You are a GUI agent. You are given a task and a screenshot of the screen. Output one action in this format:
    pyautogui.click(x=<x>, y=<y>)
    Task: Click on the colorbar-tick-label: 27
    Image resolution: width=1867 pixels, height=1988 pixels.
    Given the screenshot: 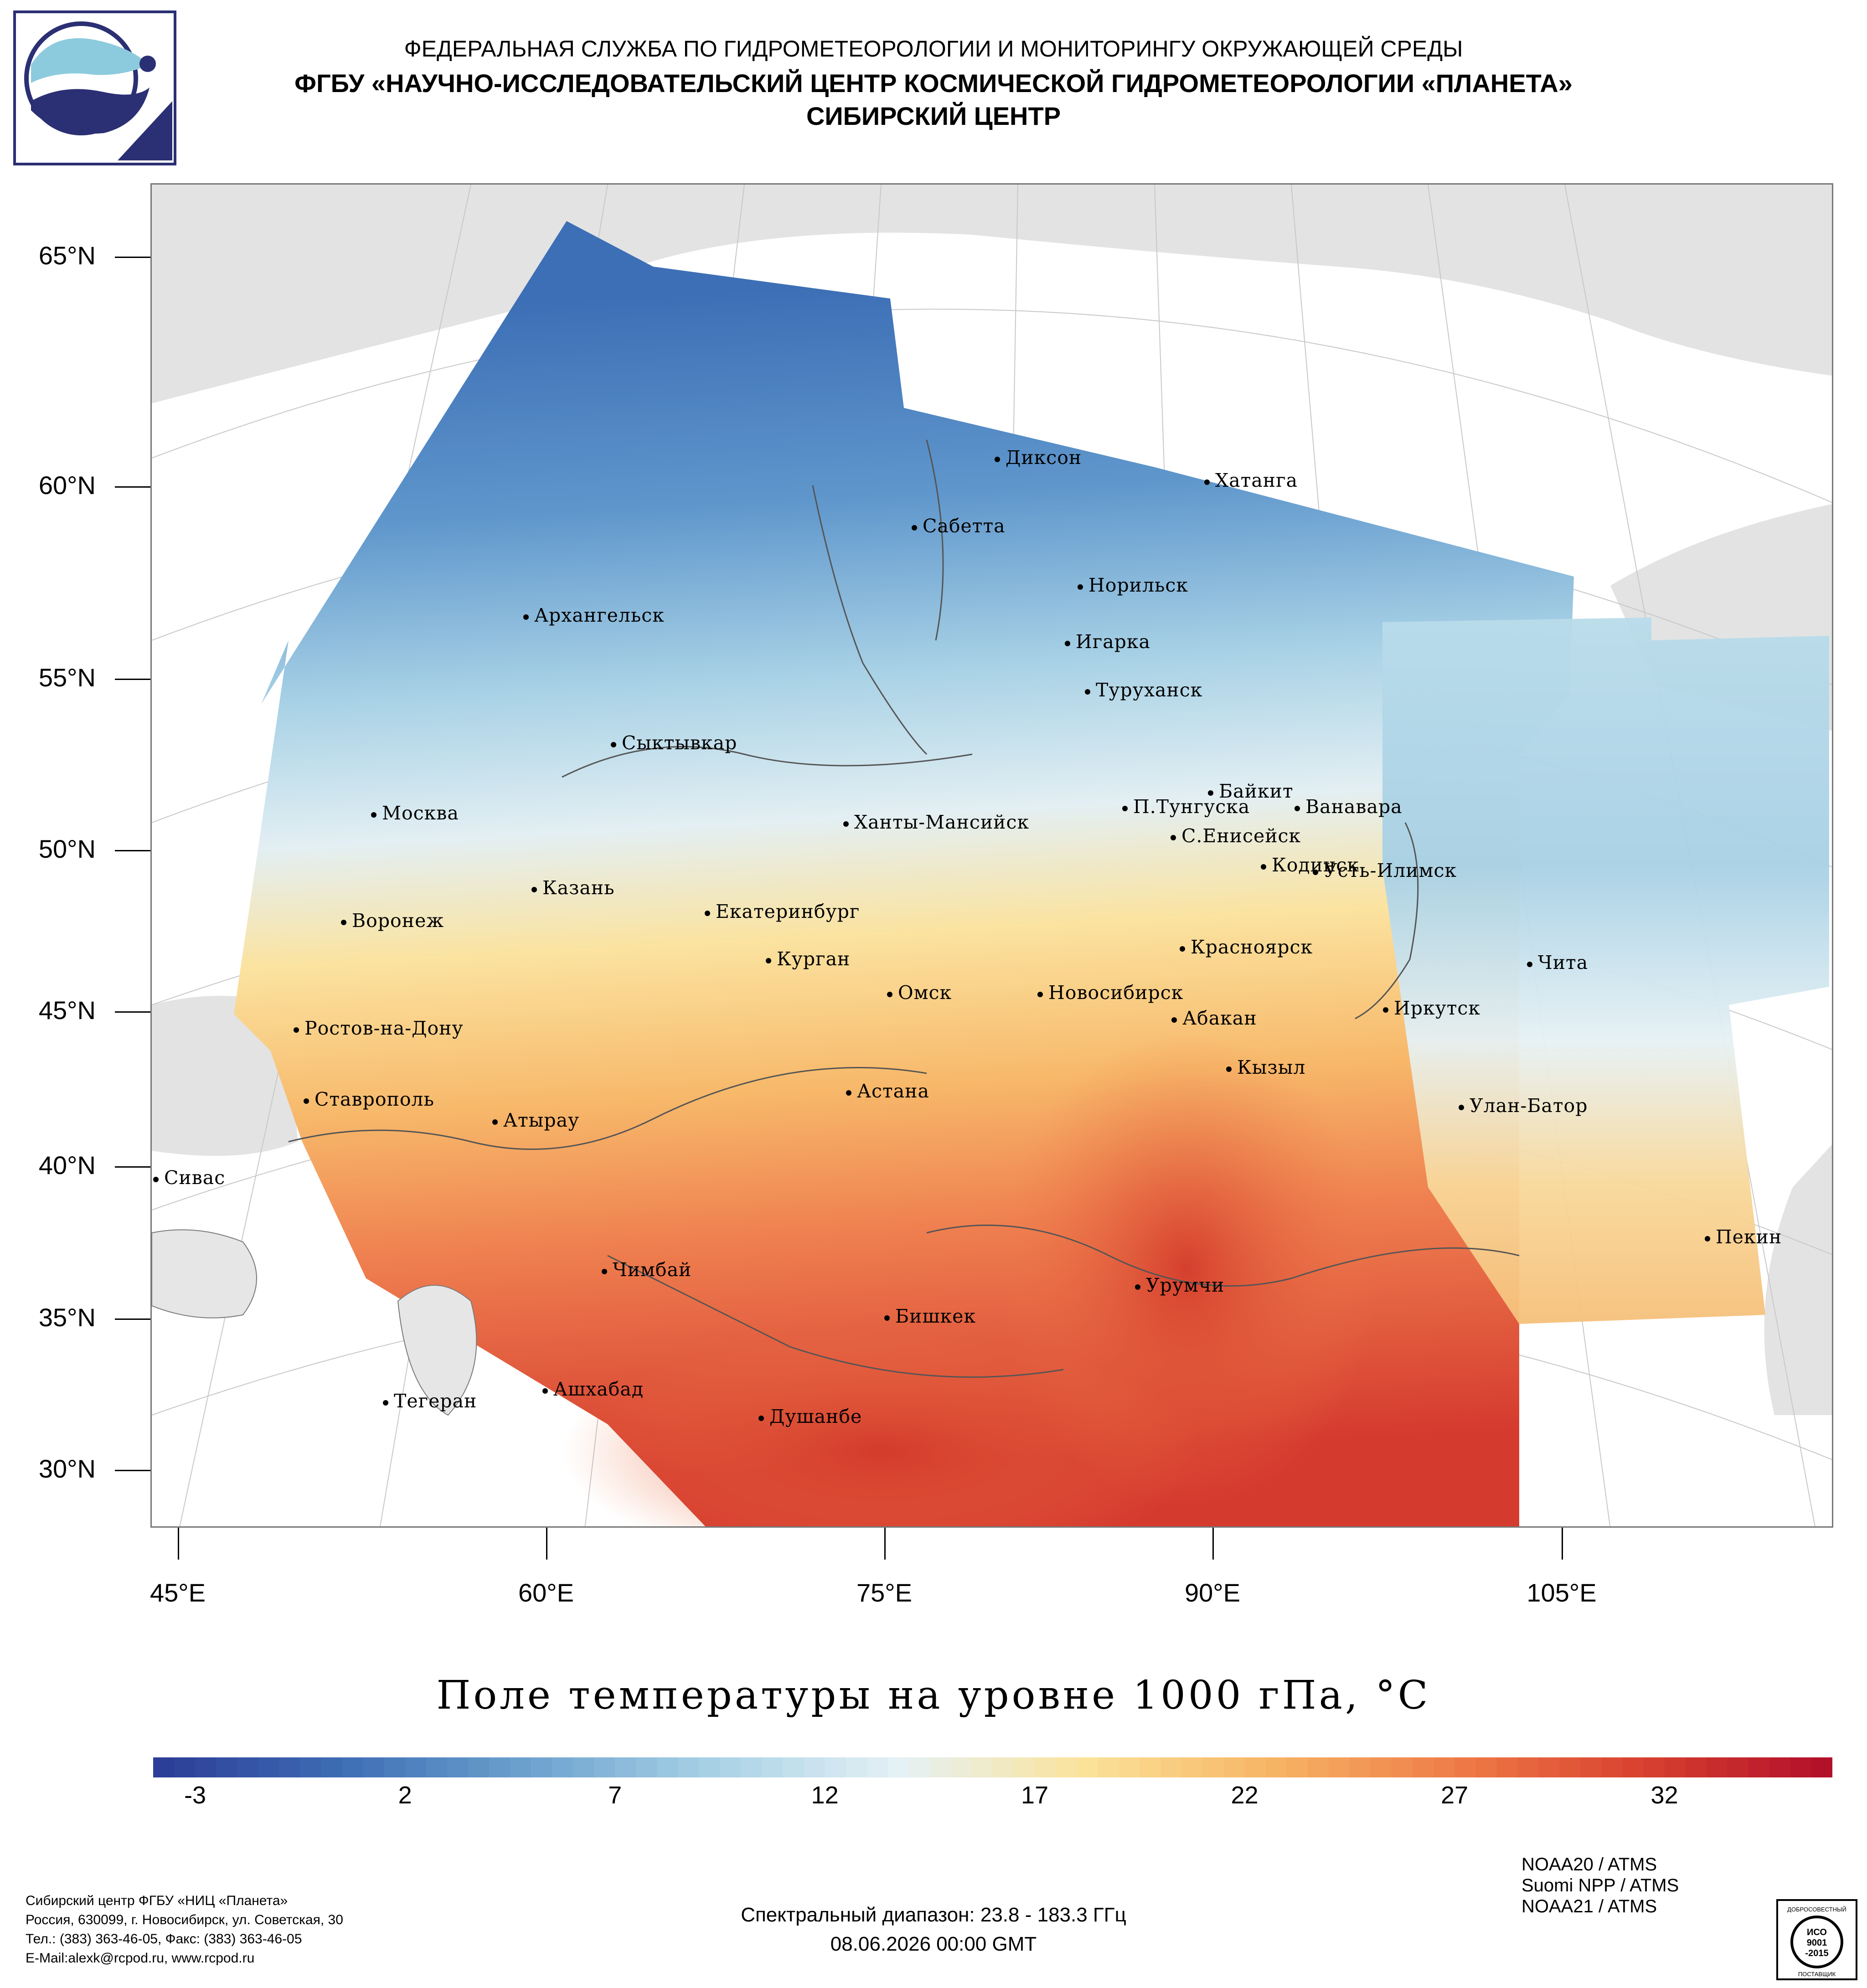 What is the action you would take?
    pyautogui.click(x=1455, y=1796)
    